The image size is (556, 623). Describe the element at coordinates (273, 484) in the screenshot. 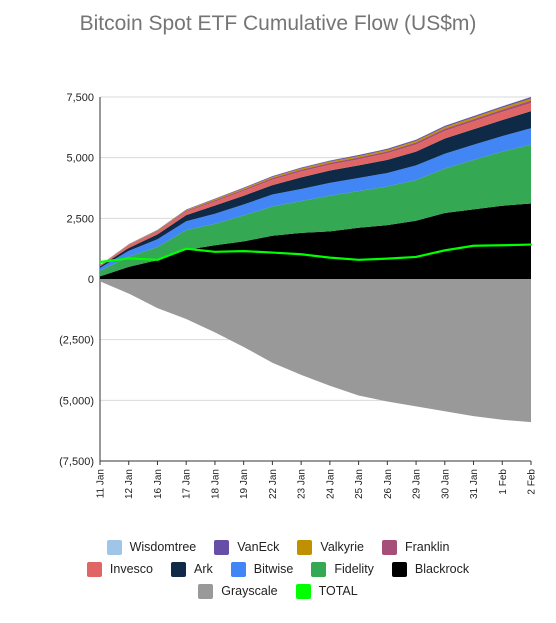

I see `x-tick-label: 22 Jan` at that location.